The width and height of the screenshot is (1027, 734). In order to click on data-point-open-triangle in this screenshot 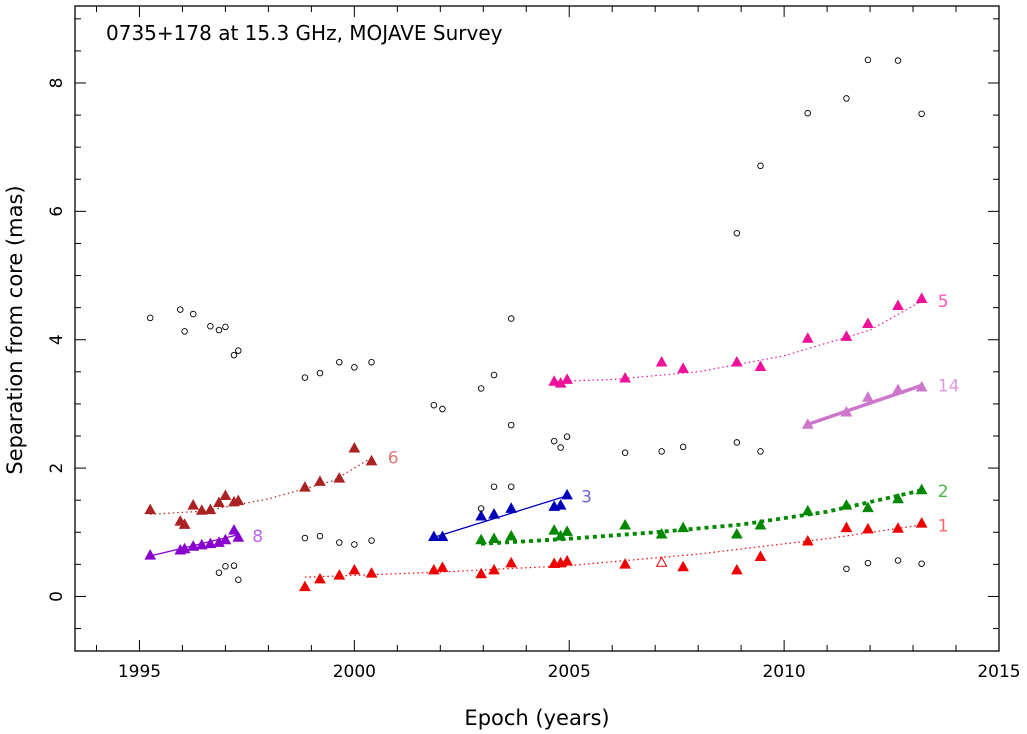, I will do `click(661, 561)`.